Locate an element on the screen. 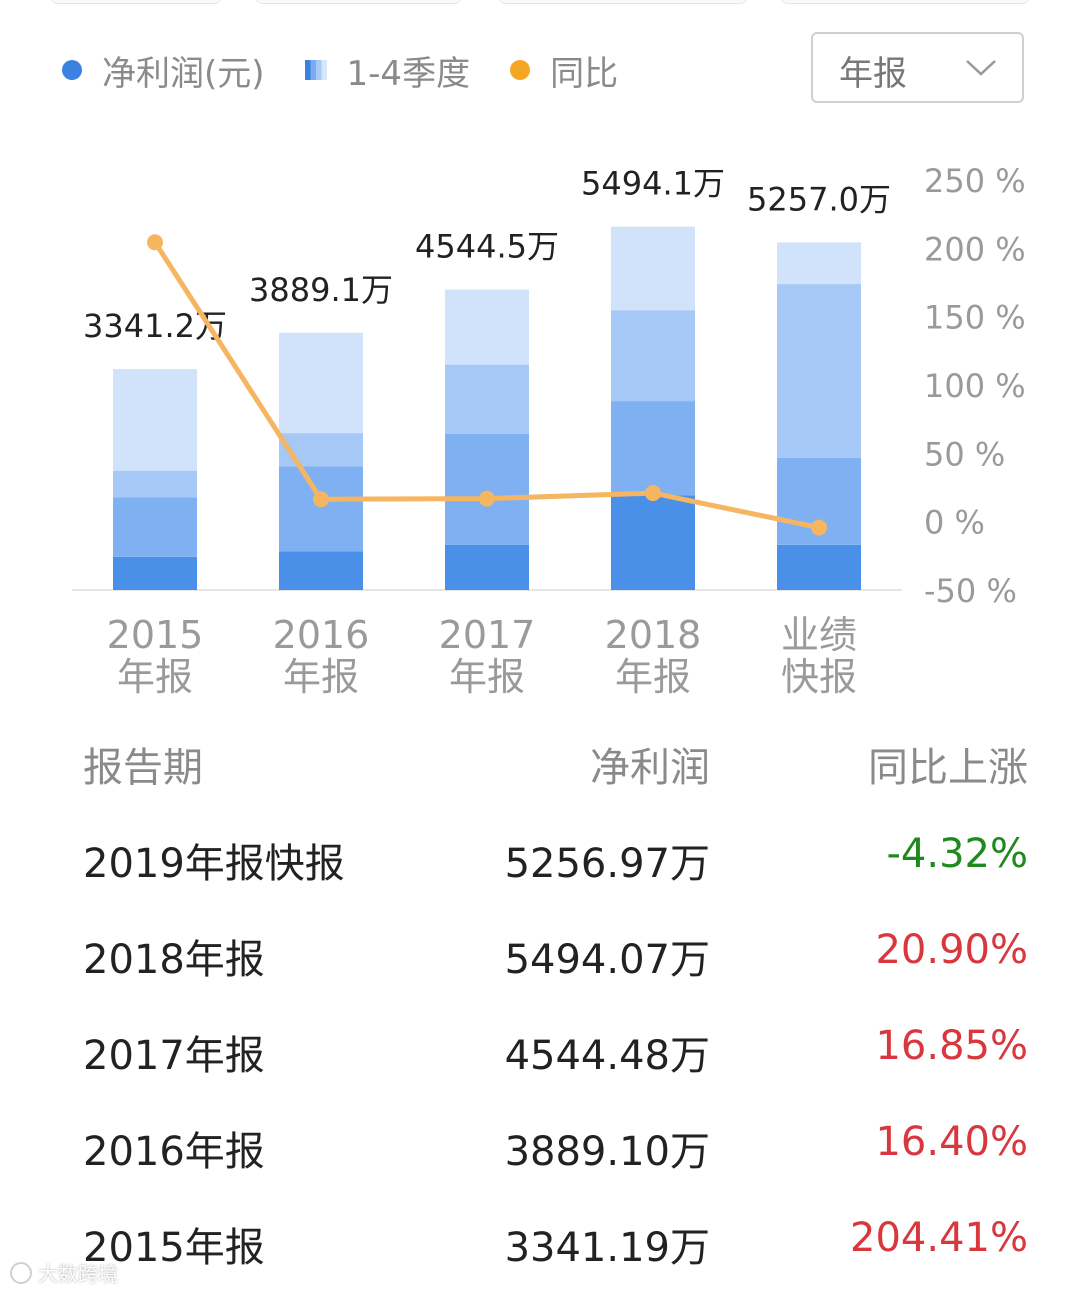 This screenshot has height=1301, width=1080. cell-period: 2019年报快报 is located at coordinates (214, 864).